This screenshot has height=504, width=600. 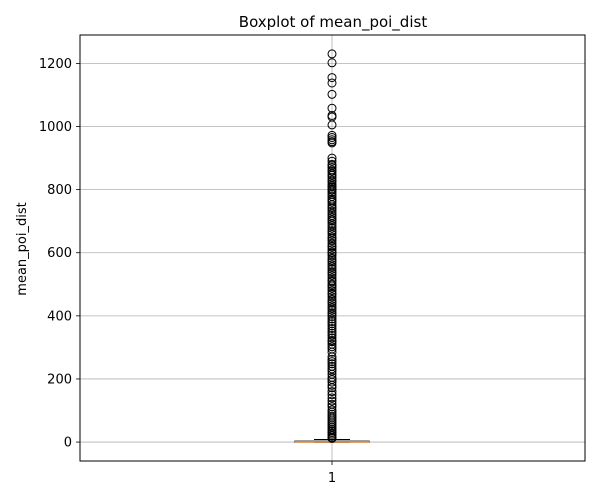 What do you see at coordinates (55, 127) in the screenshot?
I see `y-tick-label: 1000` at bounding box center [55, 127].